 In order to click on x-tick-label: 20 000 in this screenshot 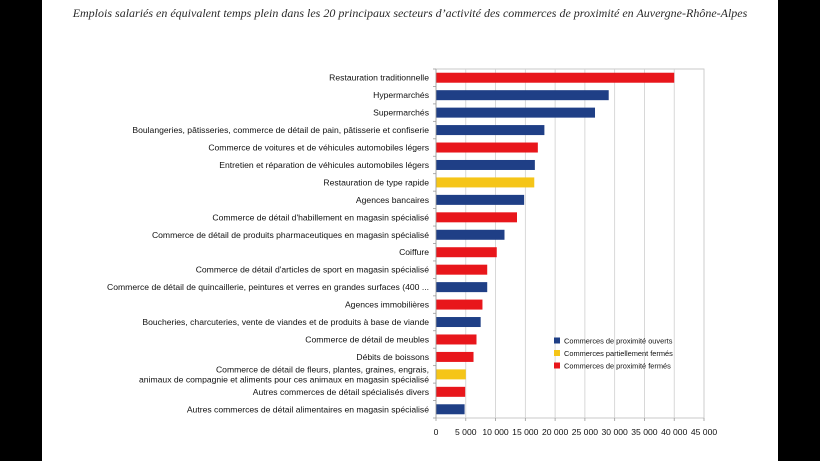, I will do `click(555, 432)`.